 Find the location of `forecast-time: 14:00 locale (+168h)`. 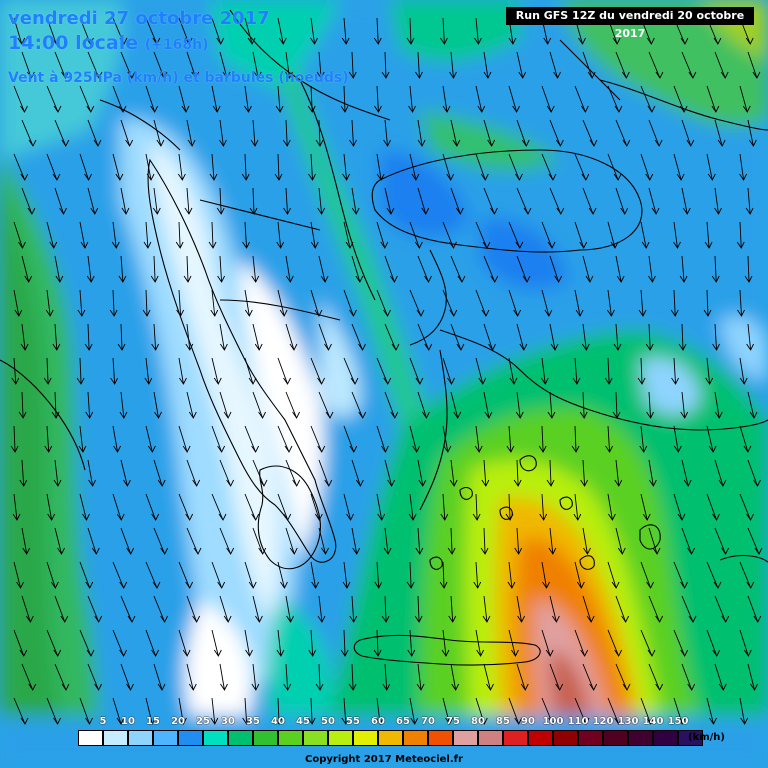

forecast-time: 14:00 locale (+168h) is located at coordinates (108, 43).